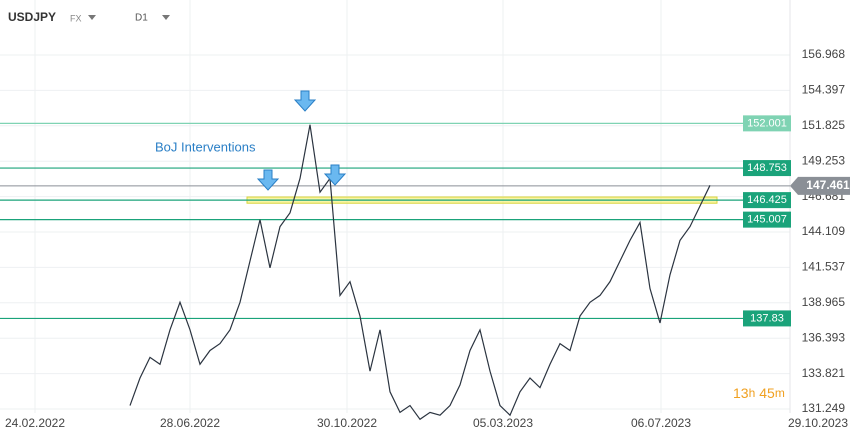 This screenshot has height=444, width=859. I want to click on current-price-label: 147.461, so click(828, 185).